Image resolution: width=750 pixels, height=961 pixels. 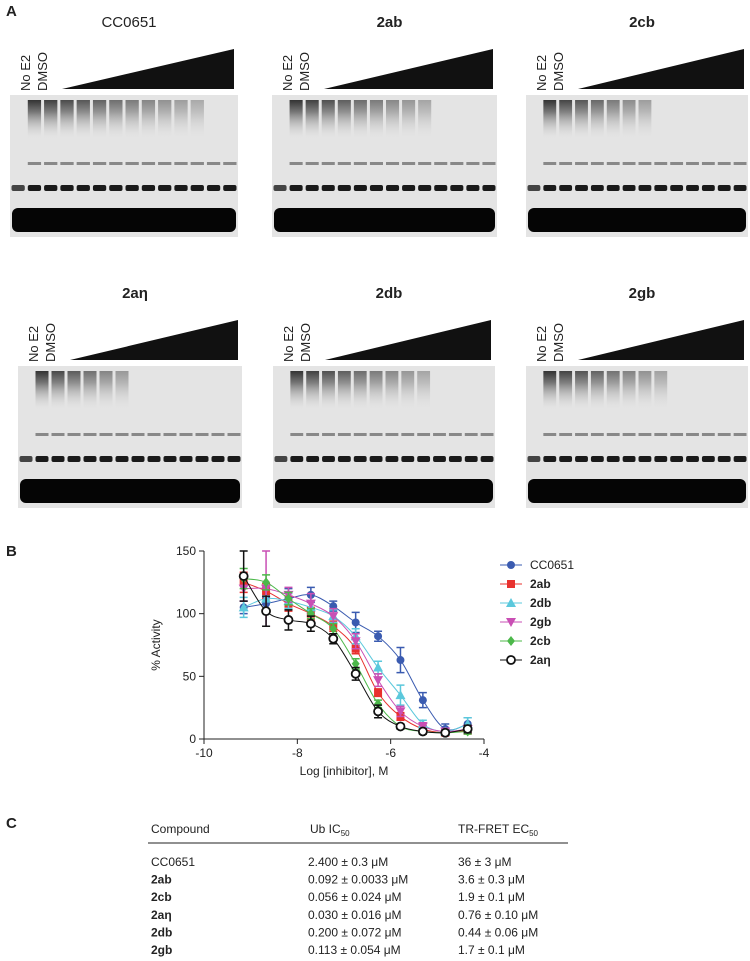 I want to click on table-cell: 2gb, so click(x=161, y=950).